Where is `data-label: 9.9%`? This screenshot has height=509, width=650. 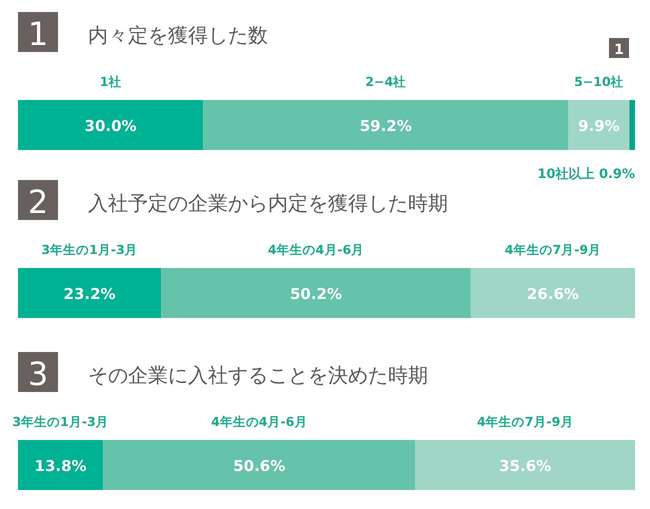
data-label: 9.9% is located at coordinates (599, 126).